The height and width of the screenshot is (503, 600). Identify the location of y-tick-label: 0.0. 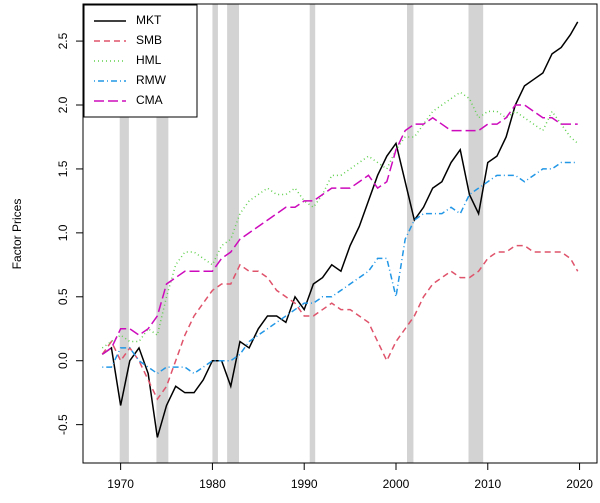
(63, 360).